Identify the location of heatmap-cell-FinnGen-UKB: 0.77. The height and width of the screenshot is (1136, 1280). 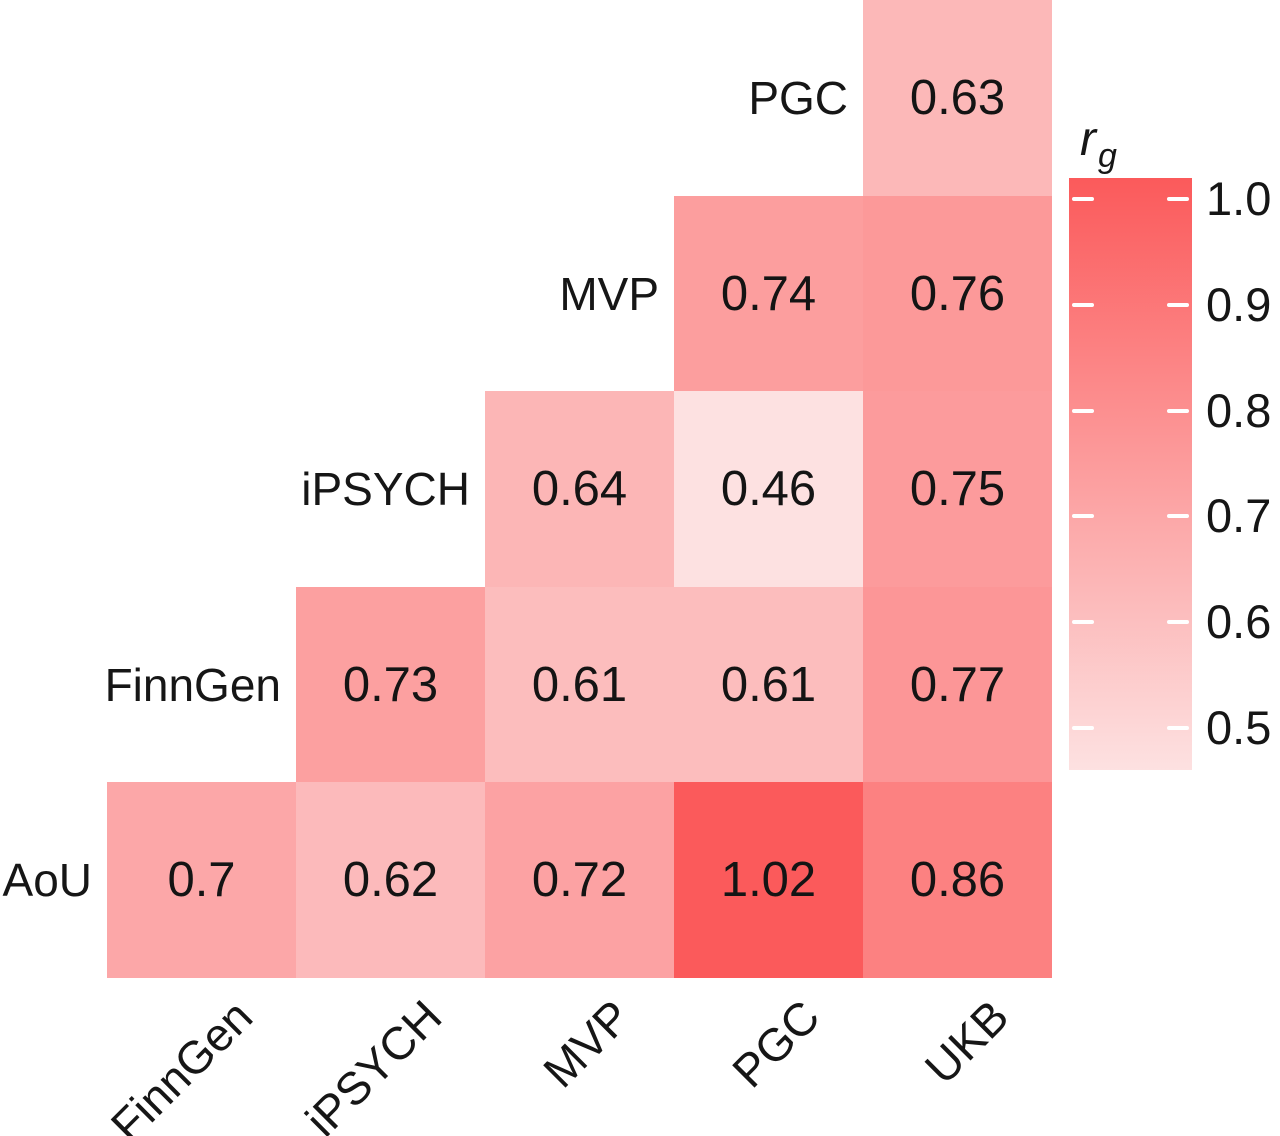
(957, 684).